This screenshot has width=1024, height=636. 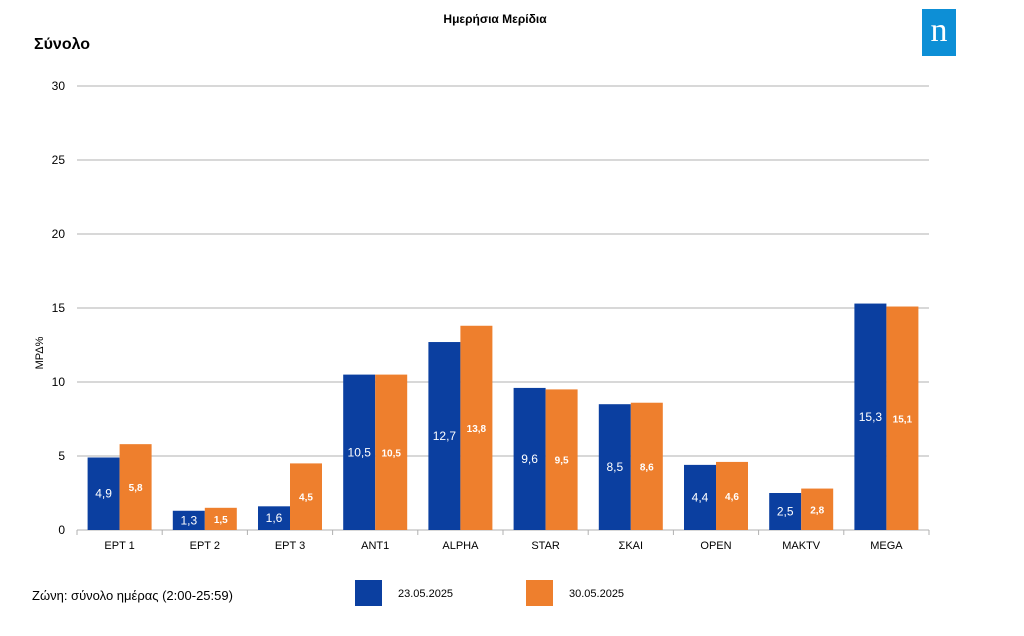 I want to click on data-label-series-2: 9,5, so click(x=562, y=461).